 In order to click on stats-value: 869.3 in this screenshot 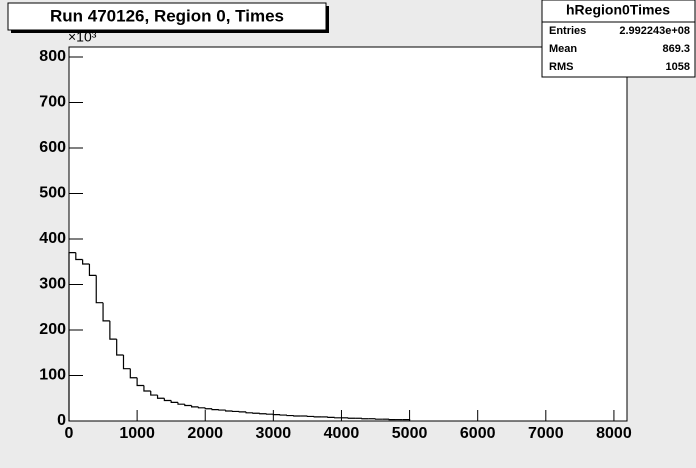, I will do `click(676, 49)`.